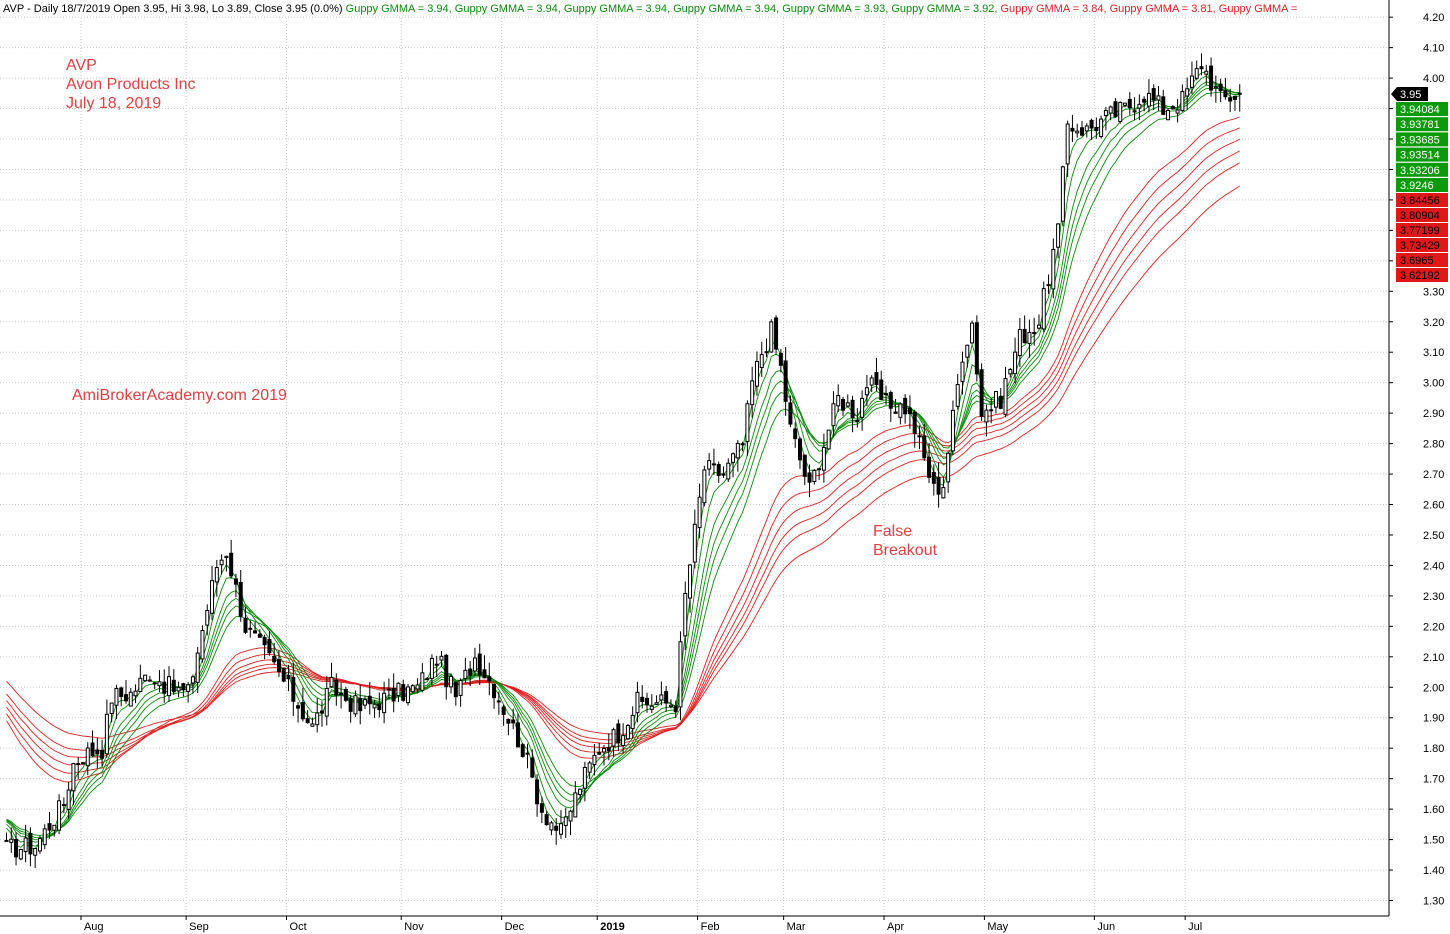  I want to click on watermark: AmiBrokerAcademy.com 2019, so click(179, 395).